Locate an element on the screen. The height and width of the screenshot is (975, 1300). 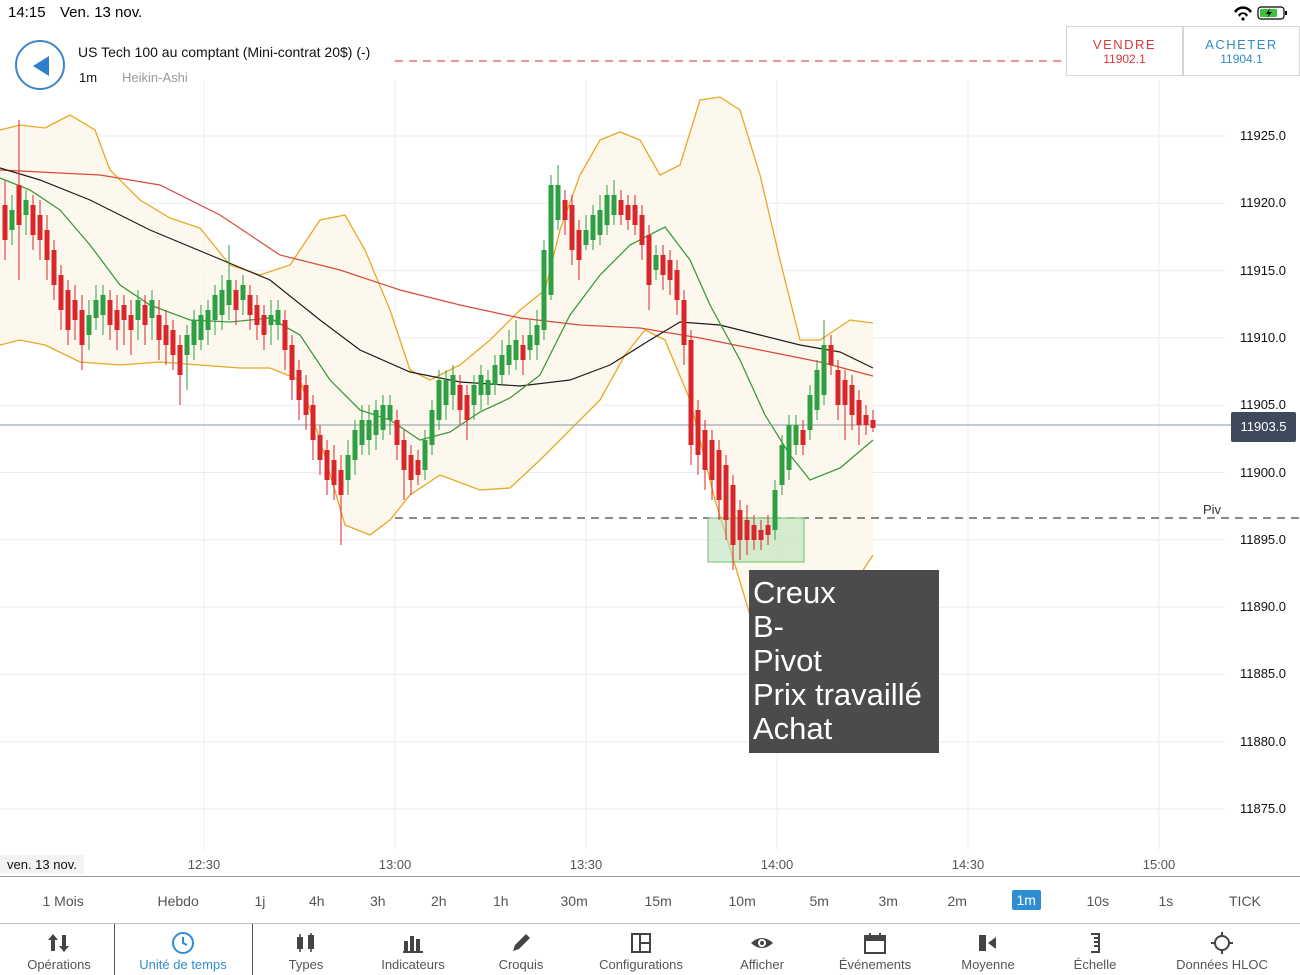
toolbar-crosshair-button: Données HLOC is located at coordinates (1222, 949).